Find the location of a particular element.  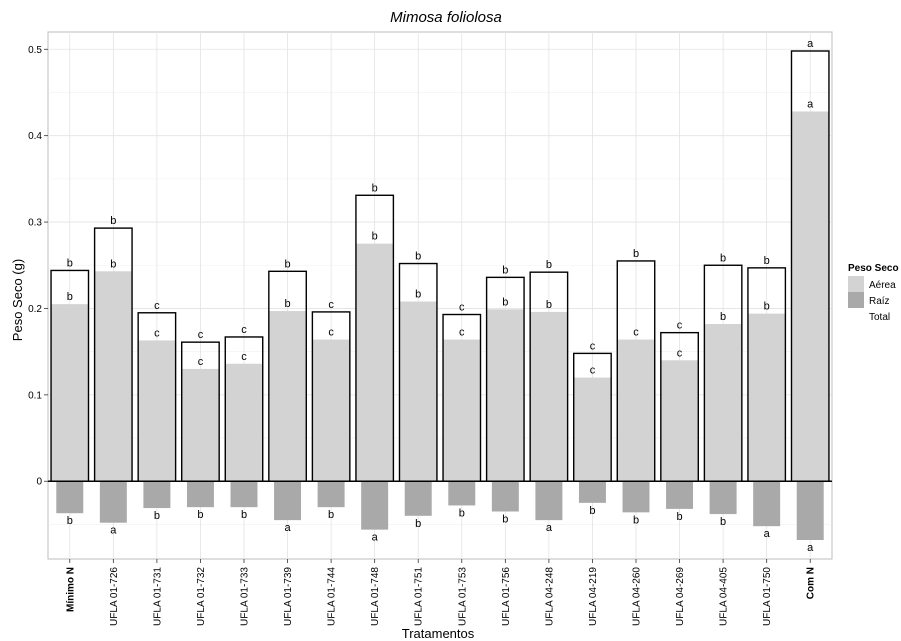

x-tick-label: UFLA 01-753 is located at coordinates (462, 596).